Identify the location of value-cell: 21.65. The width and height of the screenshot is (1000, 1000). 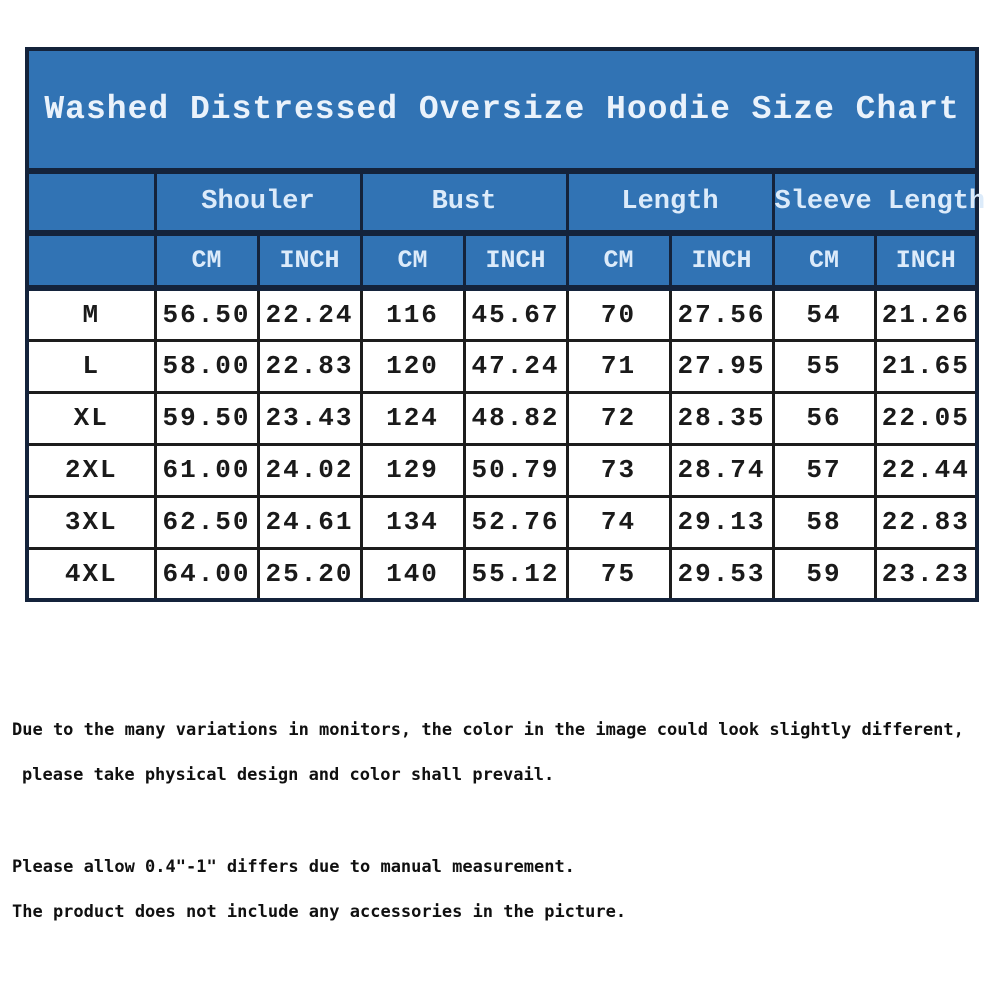
(926, 366).